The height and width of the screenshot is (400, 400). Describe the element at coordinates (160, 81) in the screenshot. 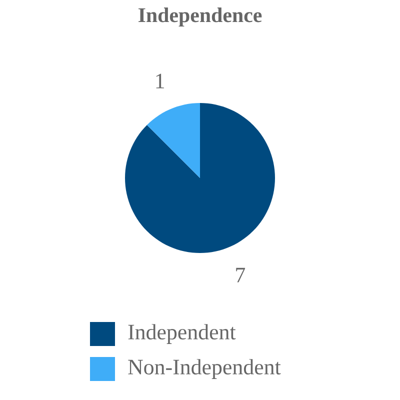

I see `data-label: 1` at that location.